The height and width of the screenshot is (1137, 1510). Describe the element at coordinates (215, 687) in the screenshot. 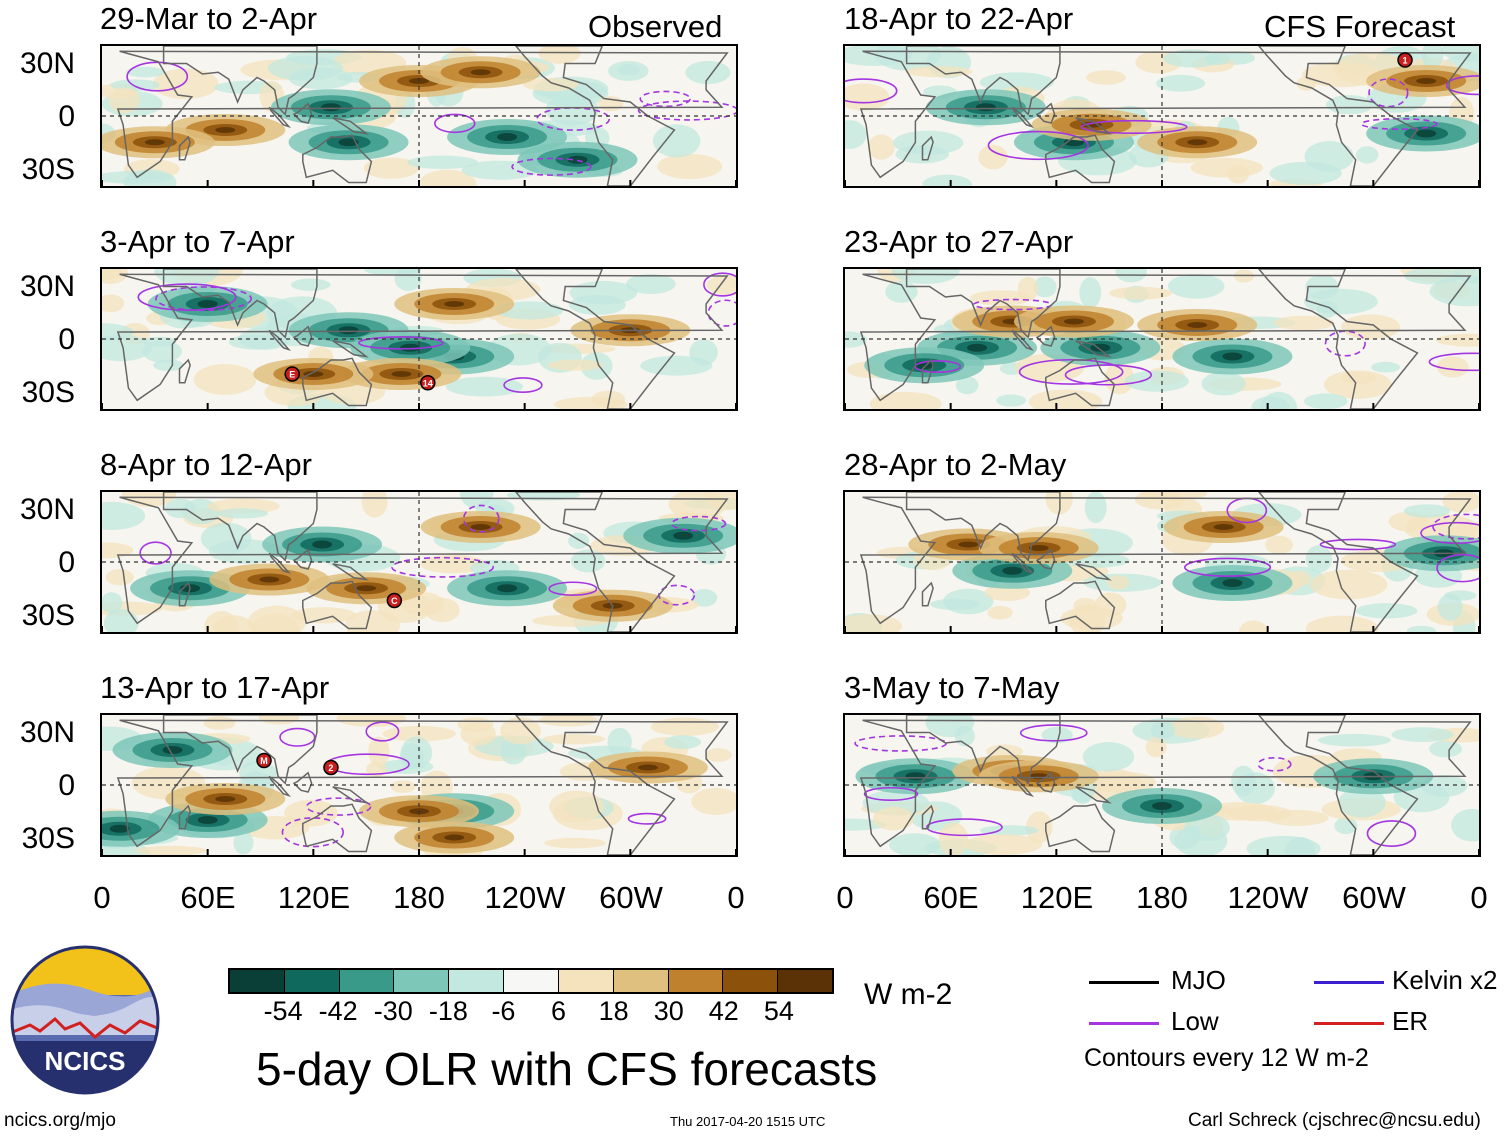

I see `panel-title-4: 13-Apr to 17-Apr` at that location.